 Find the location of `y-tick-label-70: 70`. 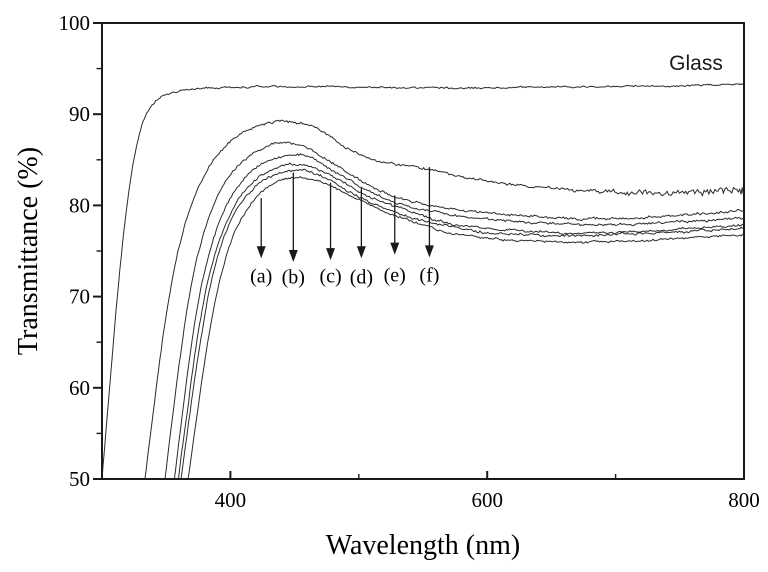

y-tick-label-70: 70 is located at coordinates (79, 297).